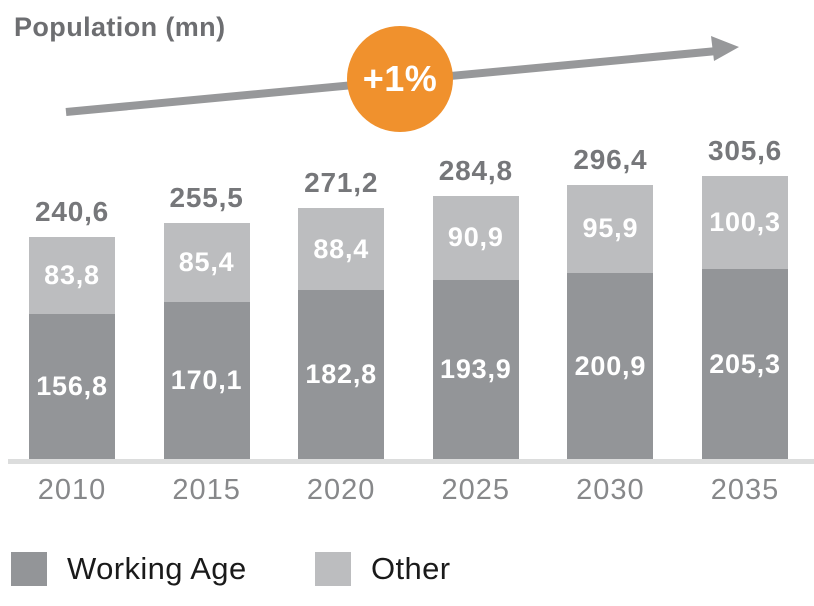 The width and height of the screenshot is (814, 606). I want to click on x-axis-label-2025: 2025, so click(476, 490).